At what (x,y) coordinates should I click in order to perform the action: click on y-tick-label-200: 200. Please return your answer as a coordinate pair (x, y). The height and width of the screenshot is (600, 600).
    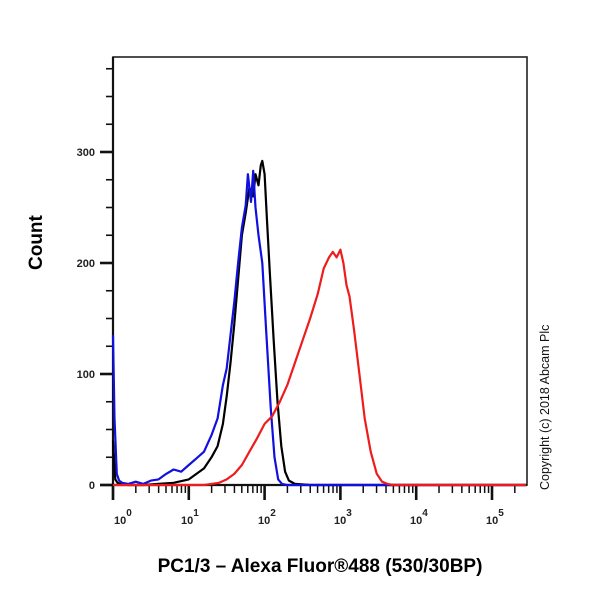
    Looking at the image, I should click on (86, 264).